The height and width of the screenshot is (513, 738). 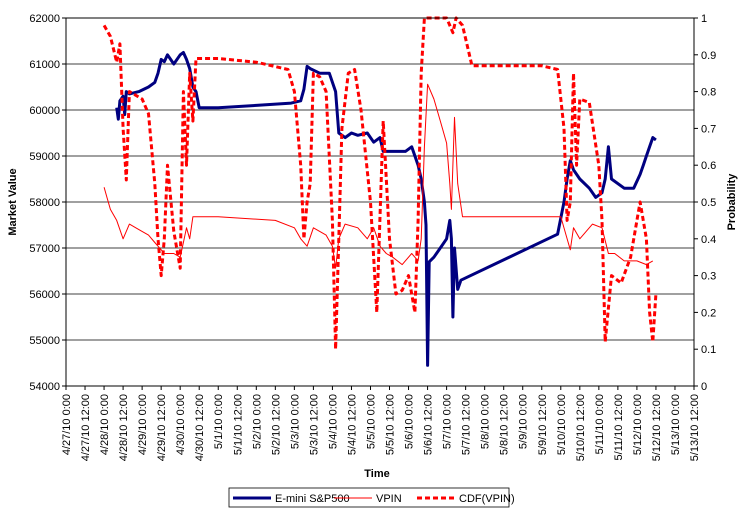 What do you see at coordinates (543, 424) in the screenshot?
I see `x-tick-label: 5/9/10 12:00` at bounding box center [543, 424].